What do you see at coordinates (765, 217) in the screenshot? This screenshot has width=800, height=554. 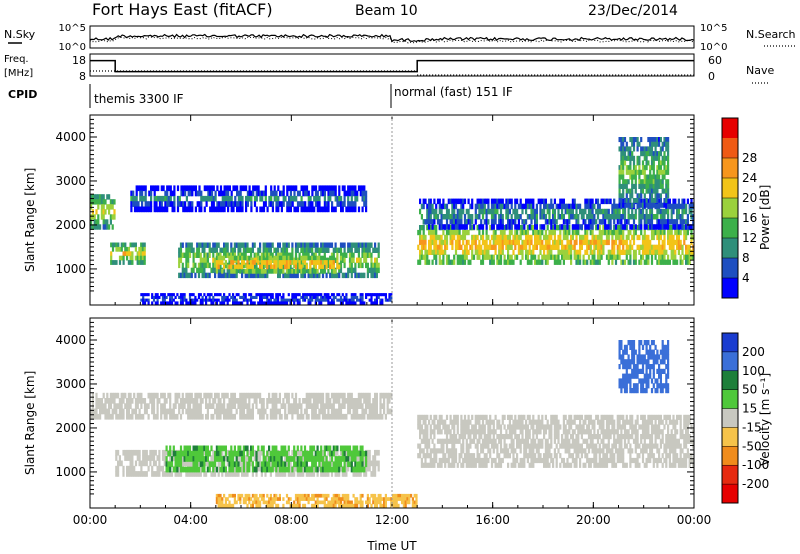 I see `power-colorbar-label: Power [dB]` at bounding box center [765, 217].